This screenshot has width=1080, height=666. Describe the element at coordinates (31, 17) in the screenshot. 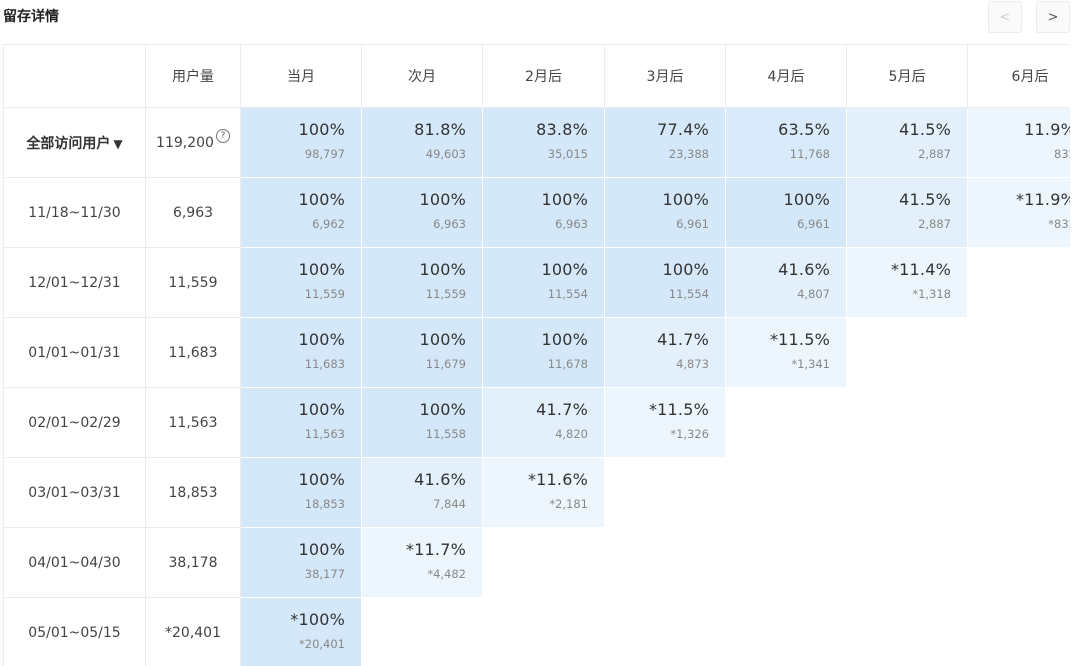

I see `page-title: 留存详情` at that location.